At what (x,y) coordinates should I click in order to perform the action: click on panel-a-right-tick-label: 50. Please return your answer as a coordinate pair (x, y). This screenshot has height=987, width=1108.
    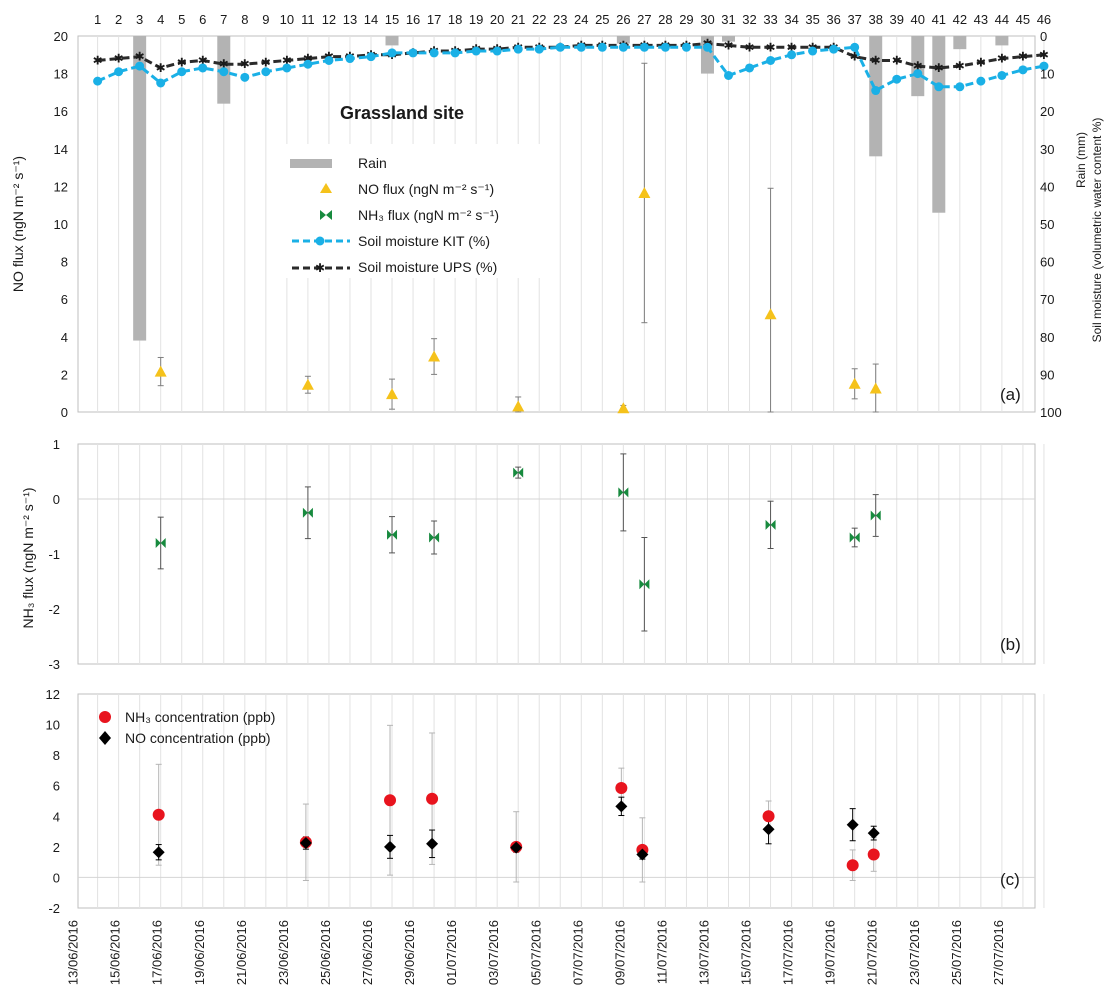
    Looking at the image, I should click on (1047, 224).